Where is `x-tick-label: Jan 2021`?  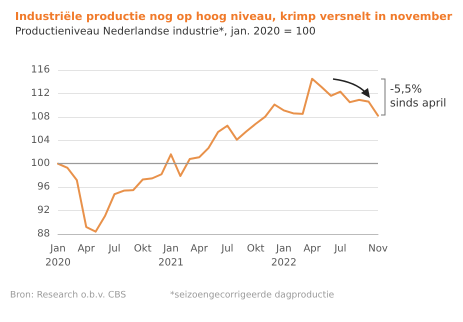
x-tick-label: Jan 2021 is located at coordinates (171, 256).